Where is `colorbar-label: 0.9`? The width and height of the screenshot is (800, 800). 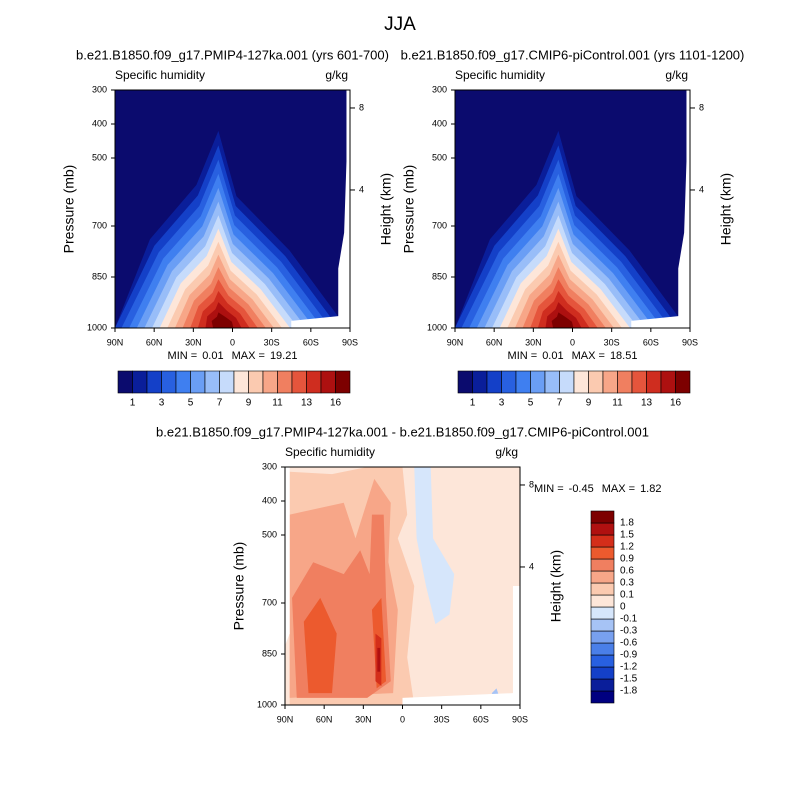
colorbar-label: 0.9 is located at coordinates (627, 559).